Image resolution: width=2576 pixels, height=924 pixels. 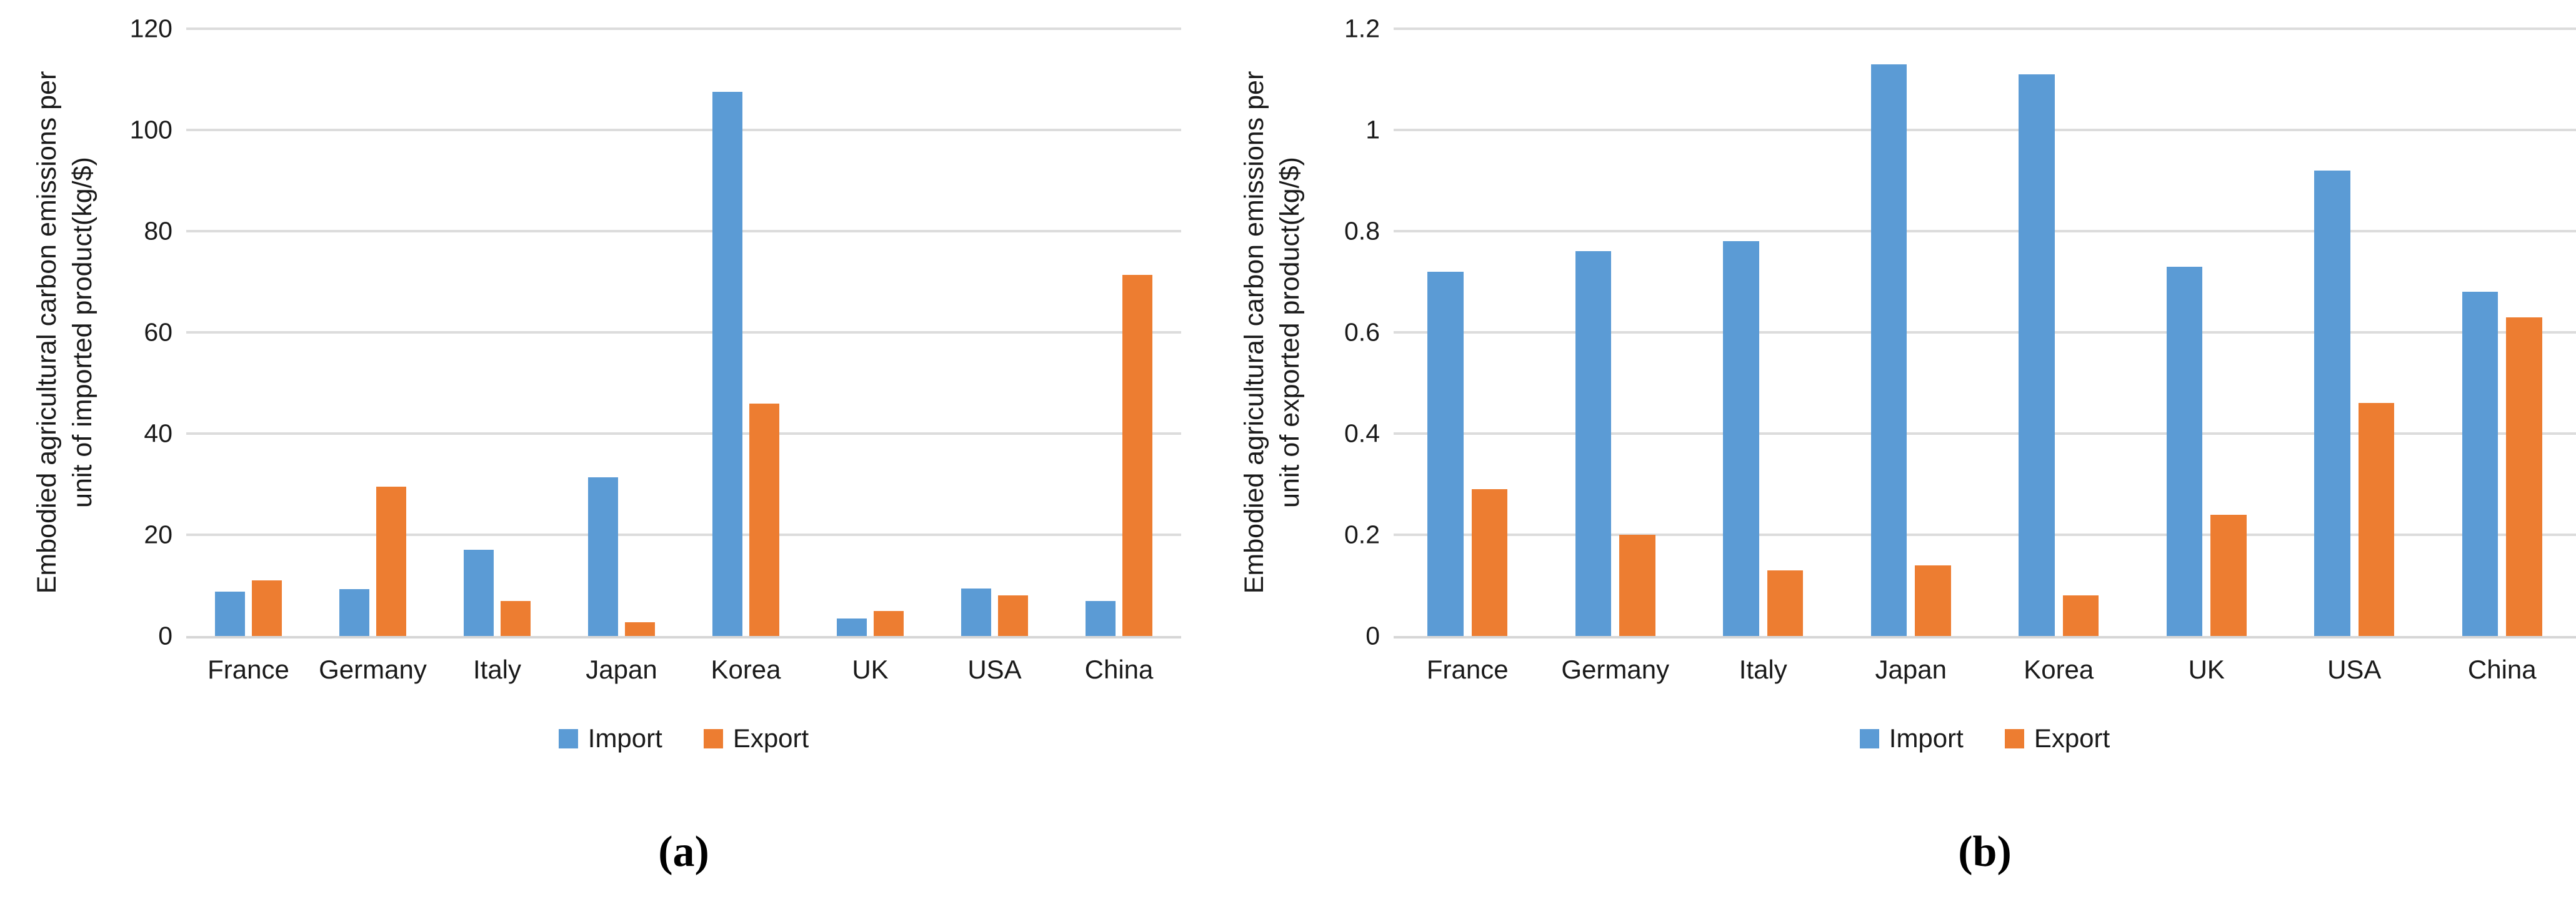 What do you see at coordinates (1985, 852) in the screenshot?
I see `caption-b: (b)` at bounding box center [1985, 852].